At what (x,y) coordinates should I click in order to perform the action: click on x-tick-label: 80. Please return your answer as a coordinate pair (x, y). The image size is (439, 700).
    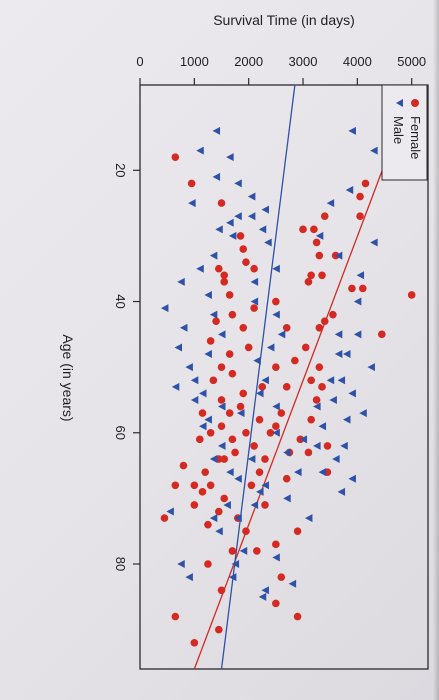
    Looking at the image, I should click on (120, 564).